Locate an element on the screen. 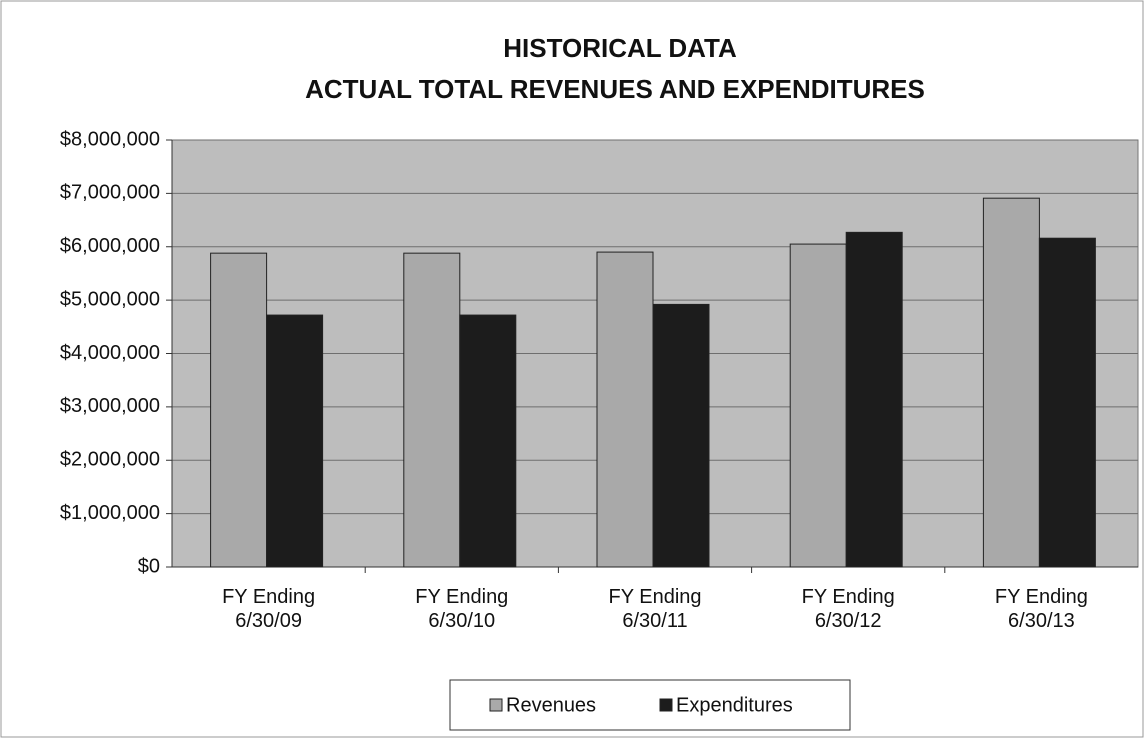  x-tick-label: FY Ending 6/30/13 is located at coordinates (1041, 609).